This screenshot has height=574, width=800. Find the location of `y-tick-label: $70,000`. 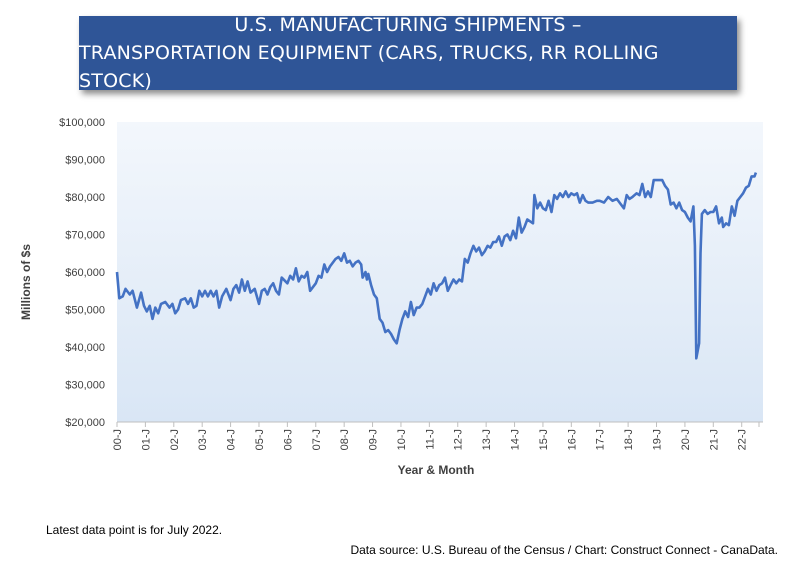

y-tick-label: $70,000 is located at coordinates (85, 236).